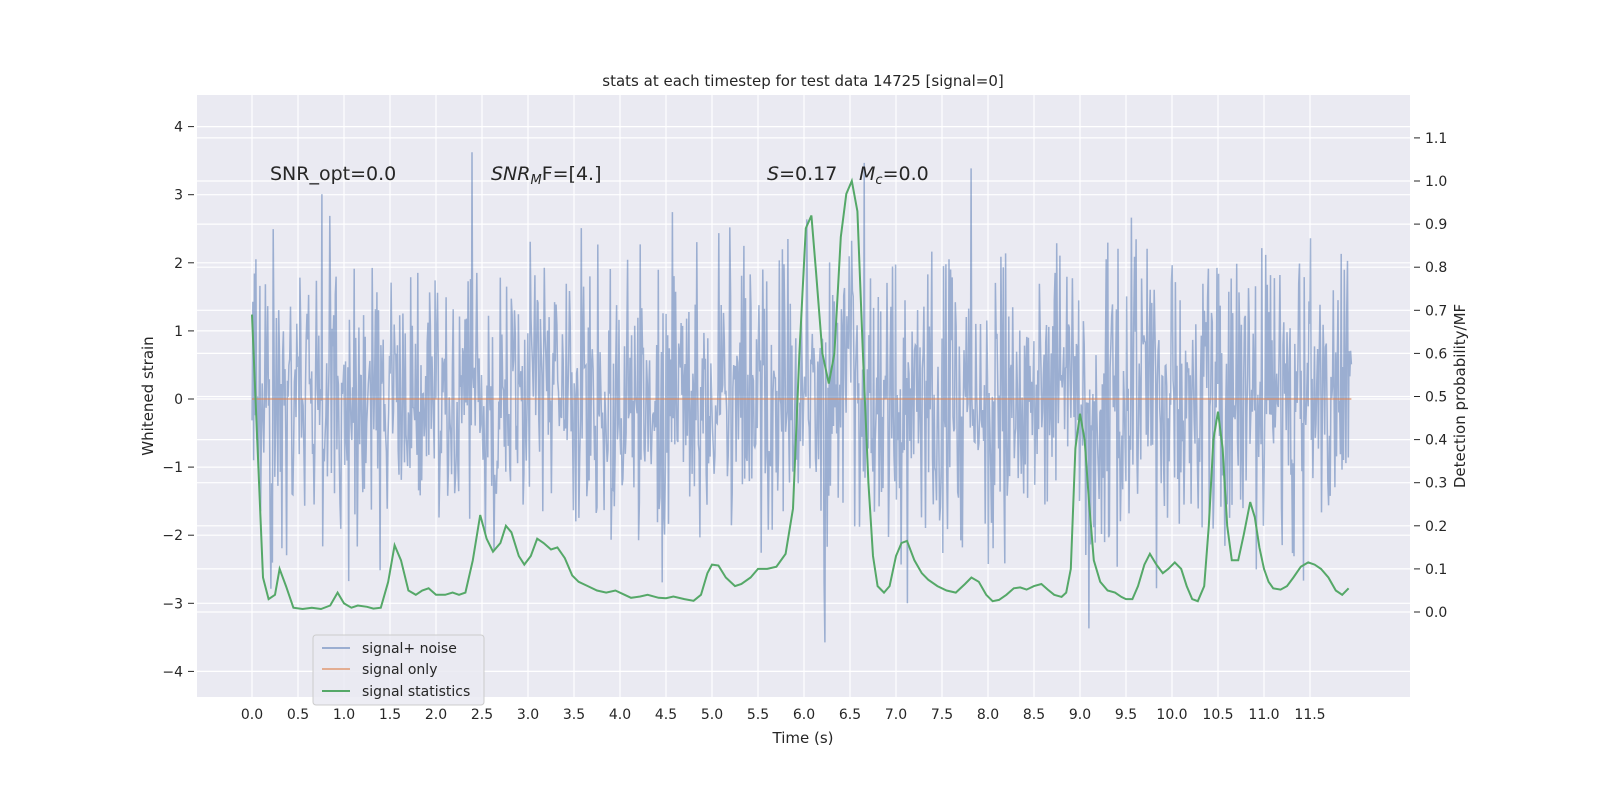  Describe the element at coordinates (1436, 225) in the screenshot. I see `y-right-tick-label: 0.9` at that location.